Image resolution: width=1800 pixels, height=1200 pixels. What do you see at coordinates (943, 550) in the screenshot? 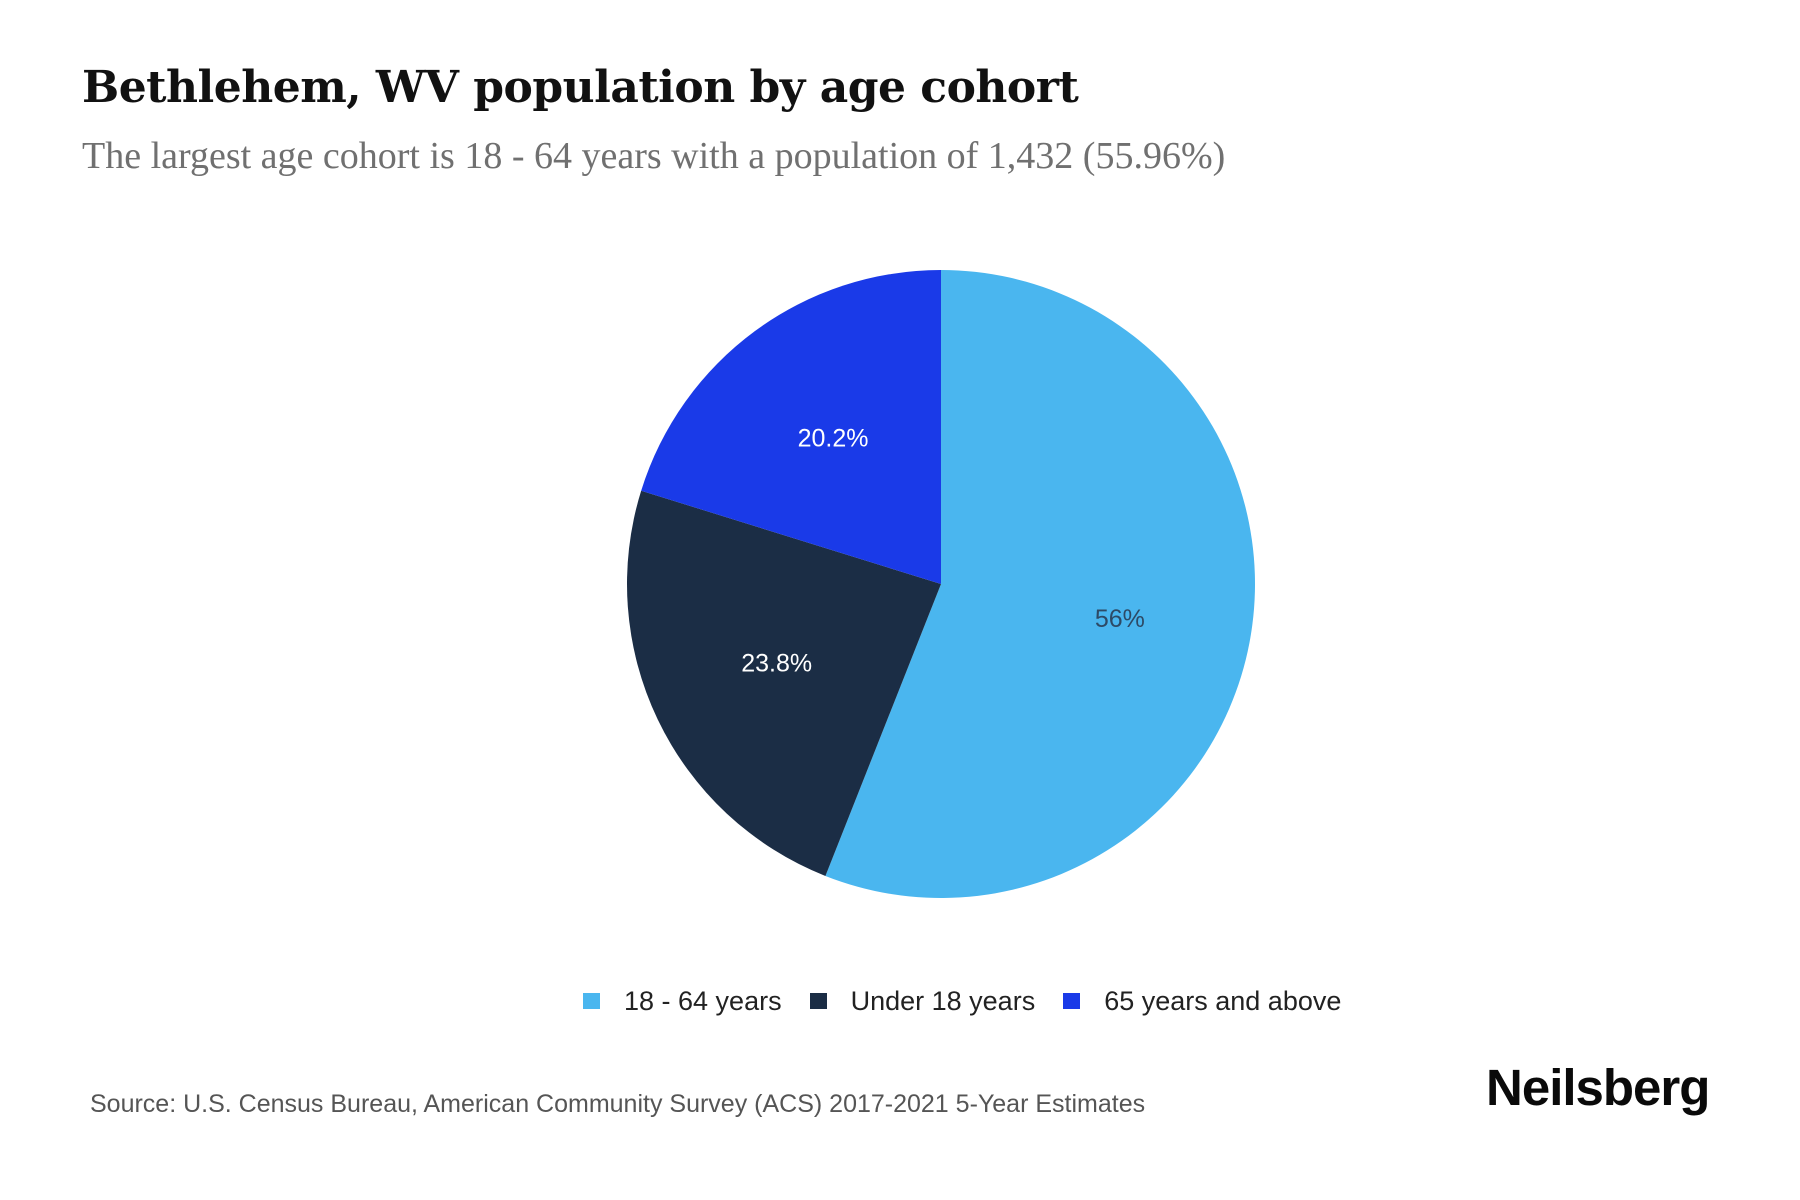
I see `pie-labels: 56% 23.8% 20.2%` at bounding box center [943, 550].